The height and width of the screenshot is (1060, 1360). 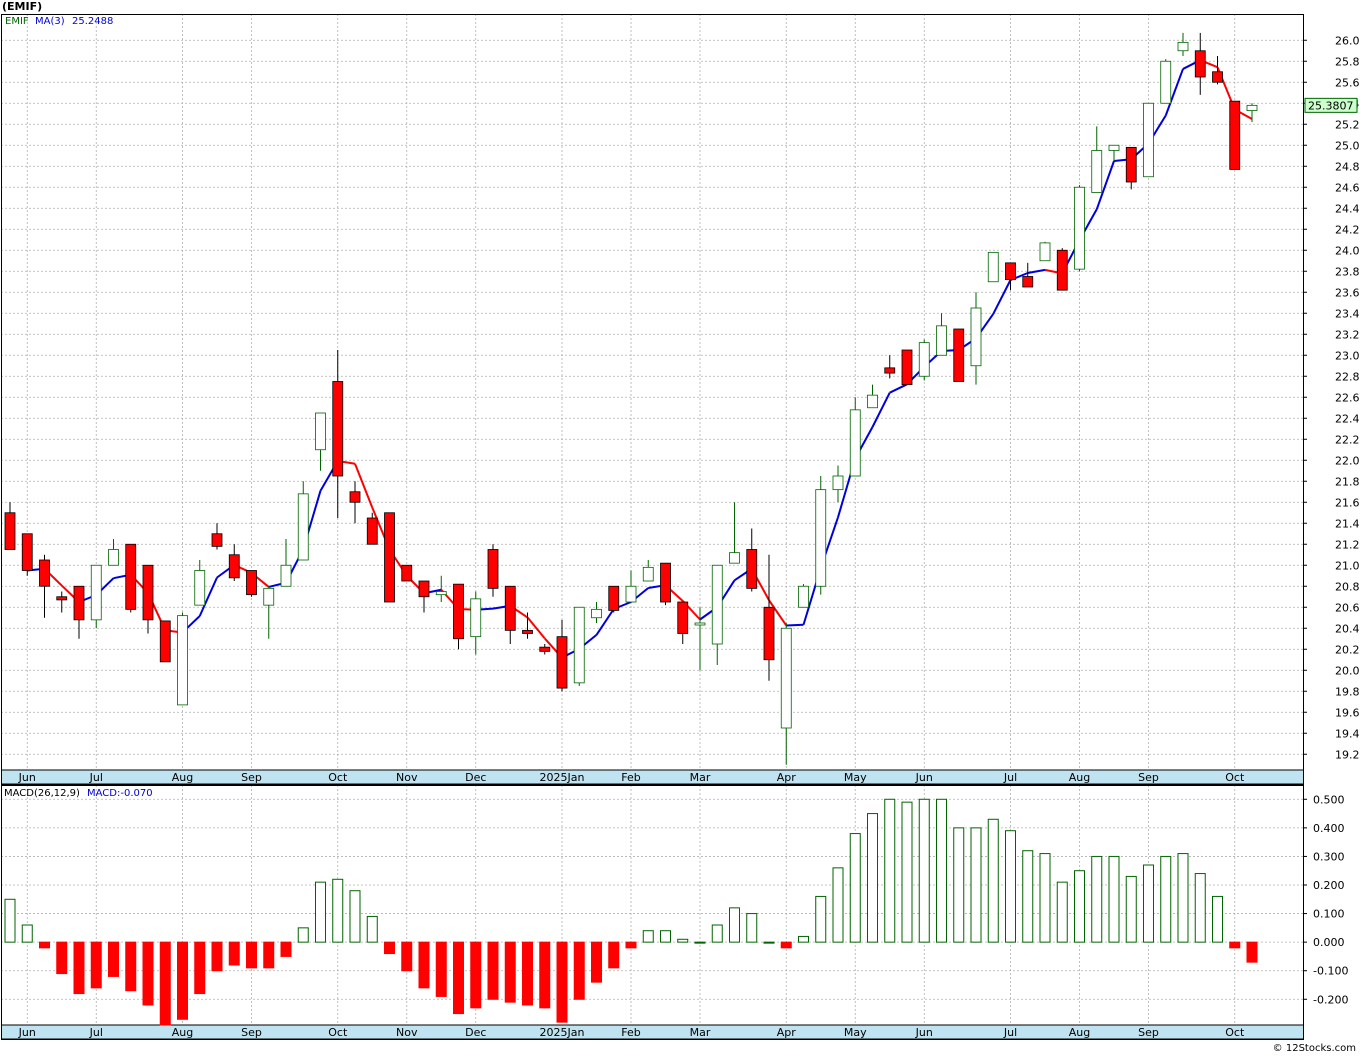 I want to click on price-axis-label: 22.8000, so click(x=1347, y=376).